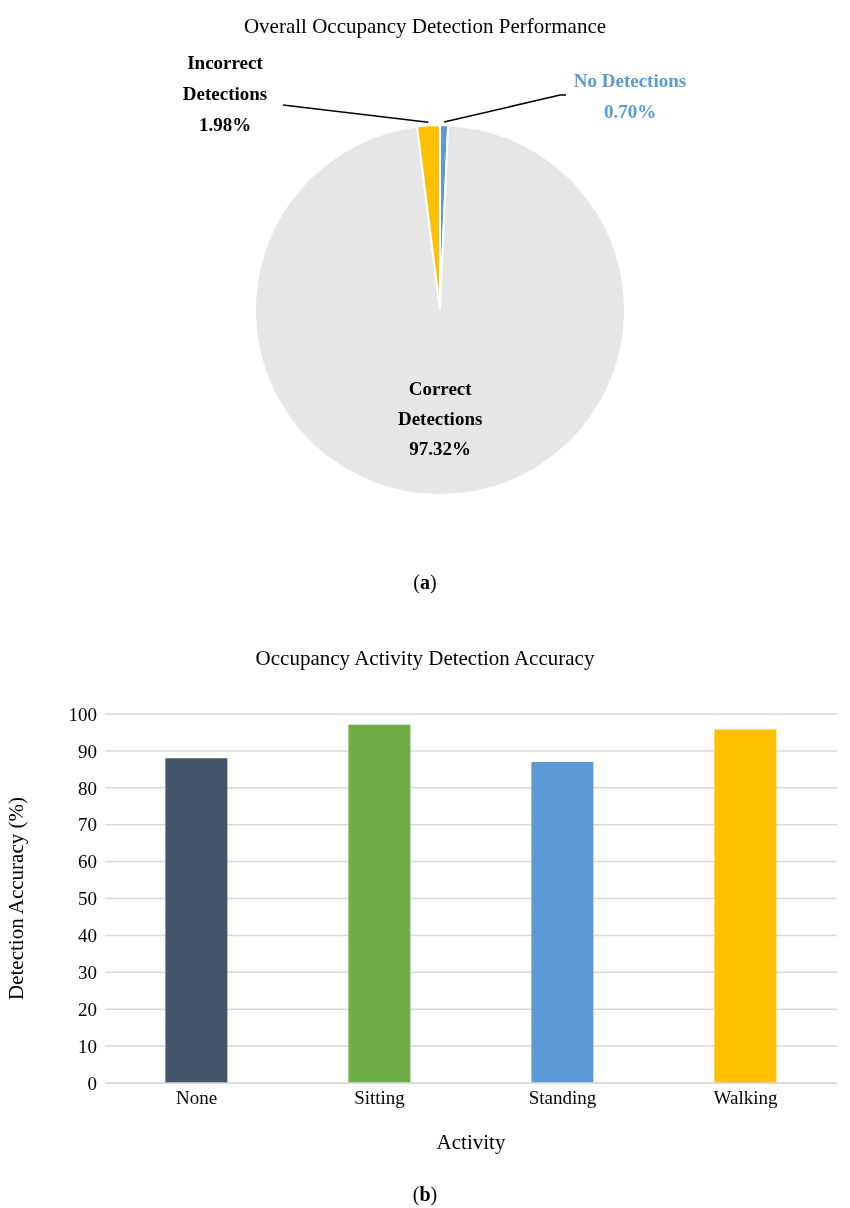 The width and height of the screenshot is (850, 1208). Describe the element at coordinates (87, 936) in the screenshot. I see `y-tick-label: 40` at that location.